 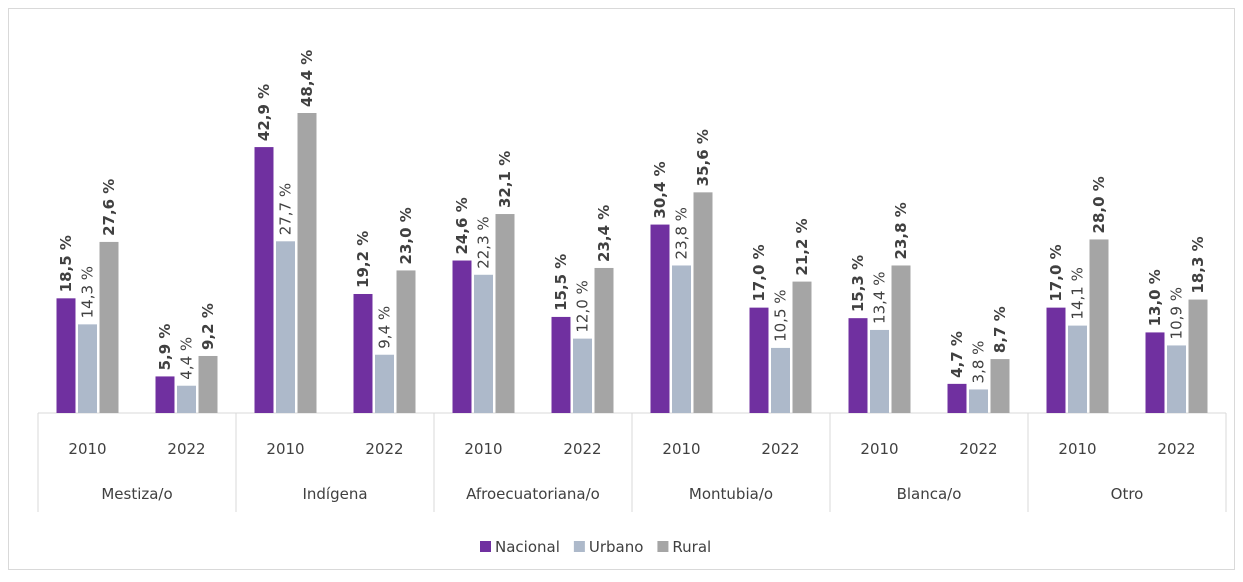 I want to click on group-label: Mestiza/o, so click(x=136, y=494).